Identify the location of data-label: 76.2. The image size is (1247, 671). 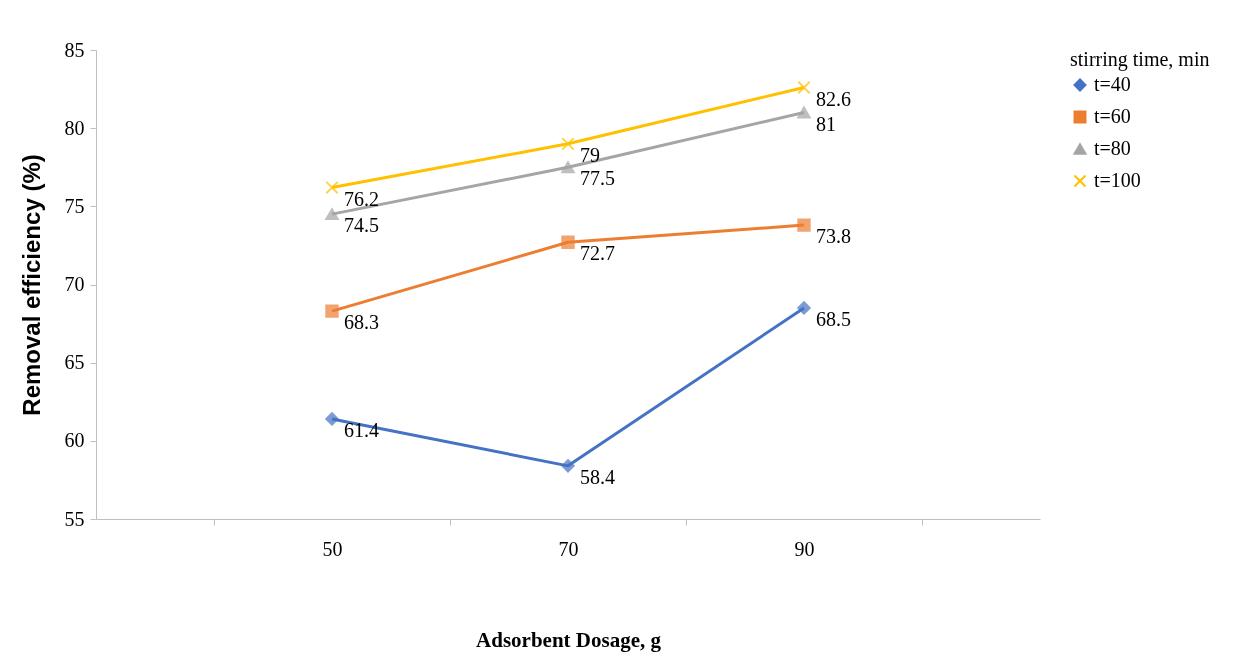
(361, 198).